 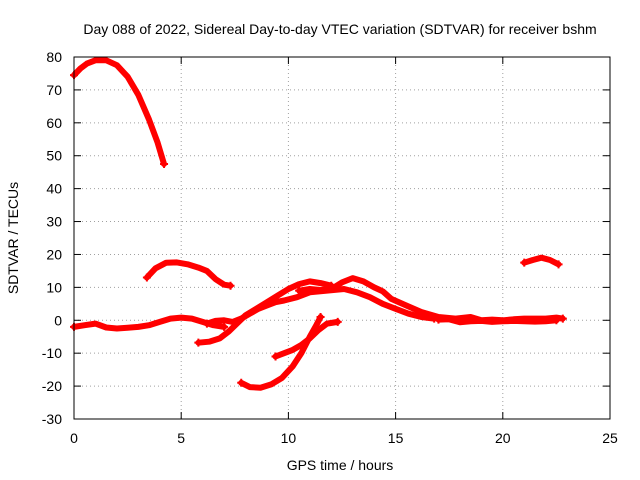 What do you see at coordinates (54, 123) in the screenshot?
I see `y-tick-label: 60` at bounding box center [54, 123].